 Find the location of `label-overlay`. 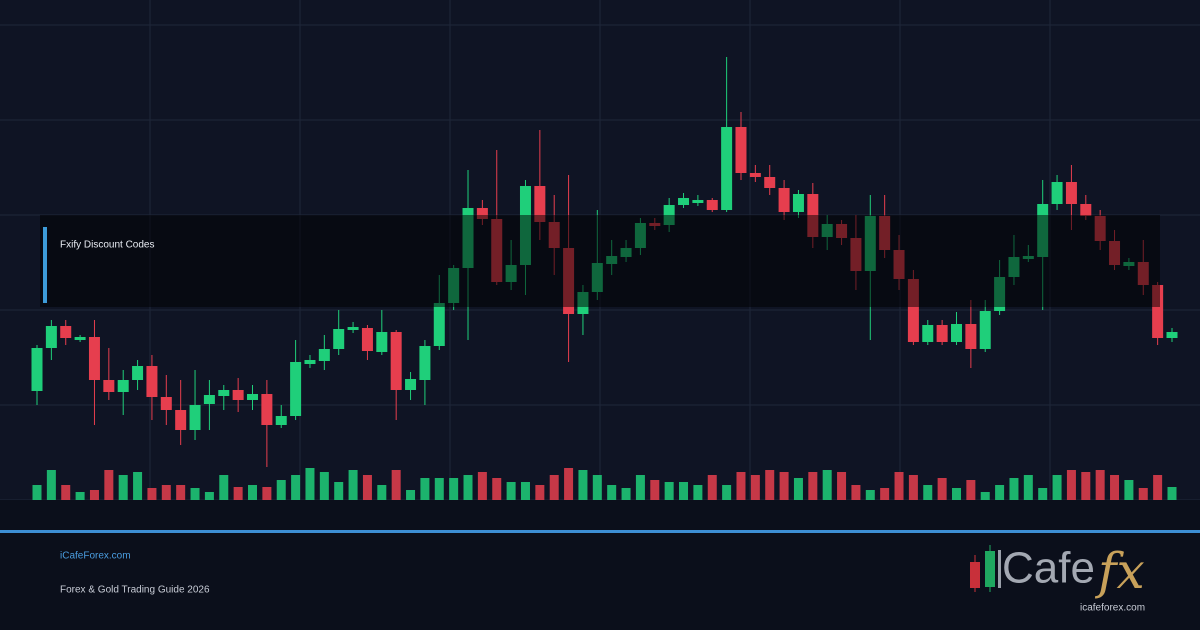

label-overlay is located at coordinates (600, 261).